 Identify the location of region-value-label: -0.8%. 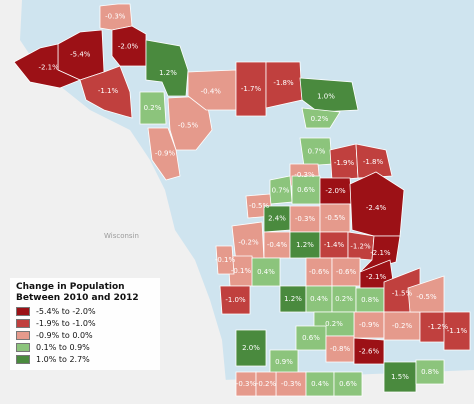
(340, 349).